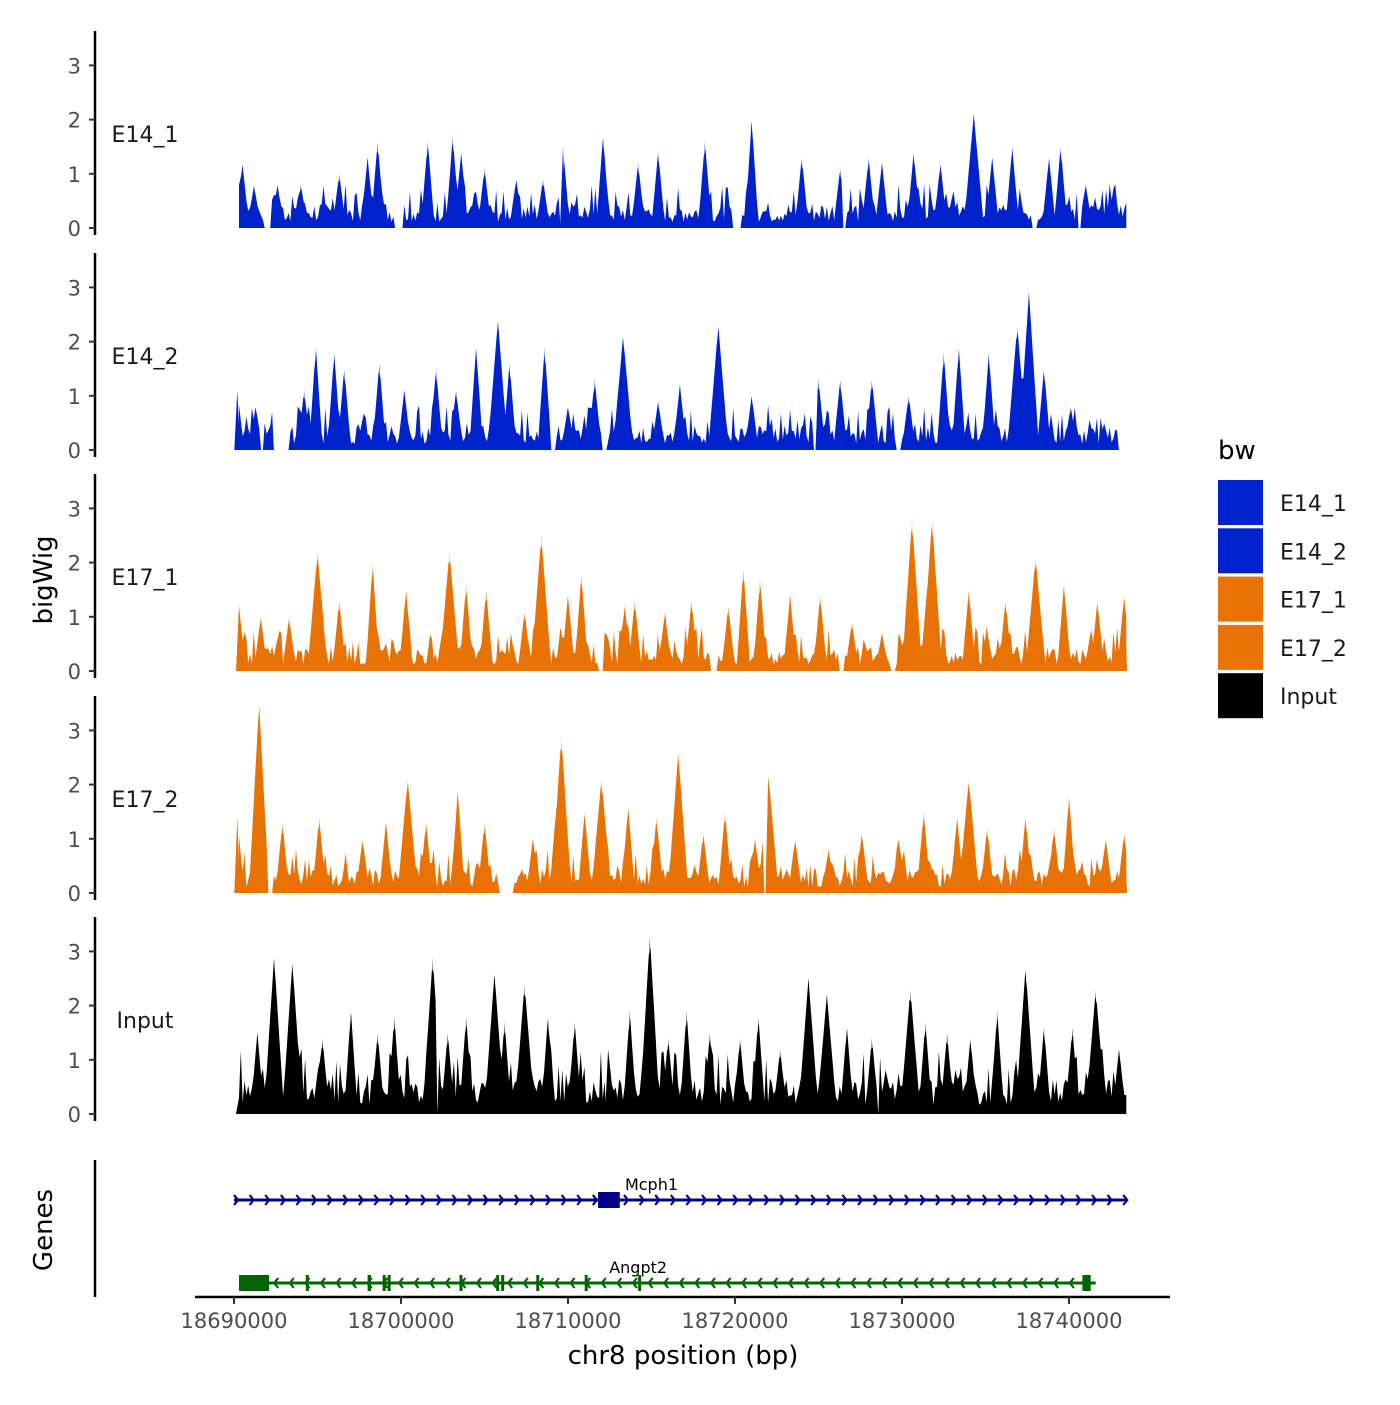 The width and height of the screenshot is (1400, 1405). I want to click on x-tick-label: 18690000, so click(234, 1321).